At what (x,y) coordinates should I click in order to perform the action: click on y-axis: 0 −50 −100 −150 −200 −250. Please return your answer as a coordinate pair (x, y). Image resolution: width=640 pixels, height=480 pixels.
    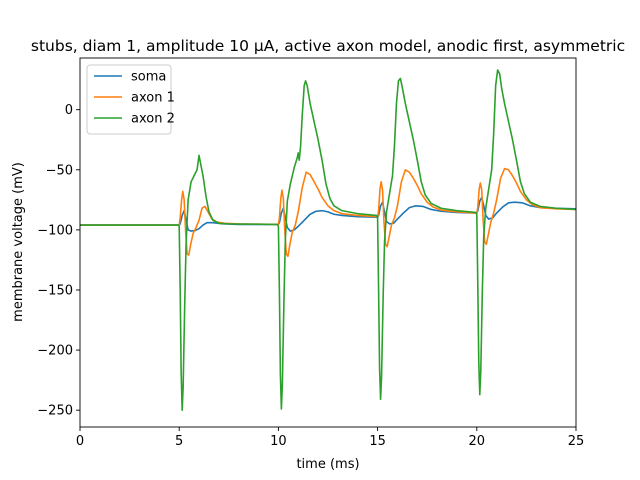
    Looking at the image, I should click on (58, 261).